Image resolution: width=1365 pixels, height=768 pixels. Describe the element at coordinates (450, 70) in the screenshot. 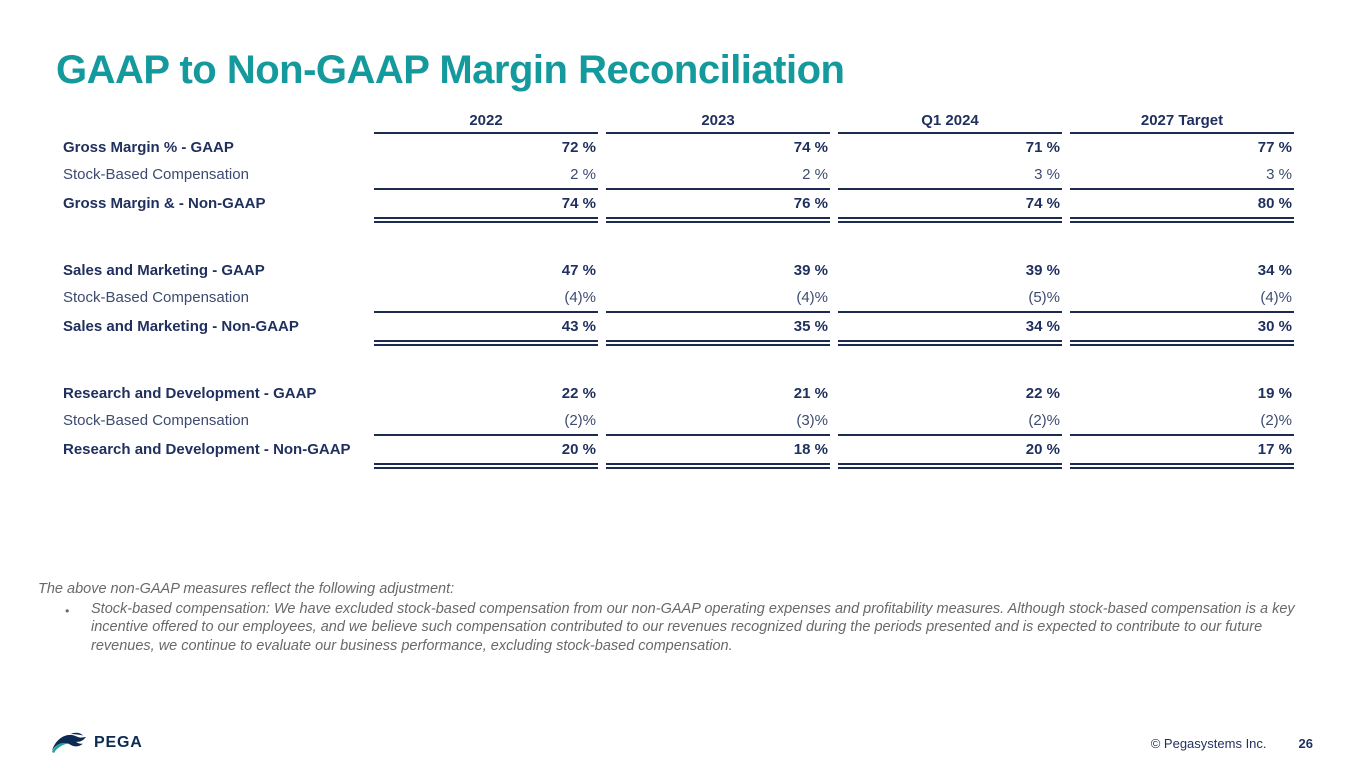

I see `page-title: GAAP to Non-GAAP Margin Reconciliation` at that location.